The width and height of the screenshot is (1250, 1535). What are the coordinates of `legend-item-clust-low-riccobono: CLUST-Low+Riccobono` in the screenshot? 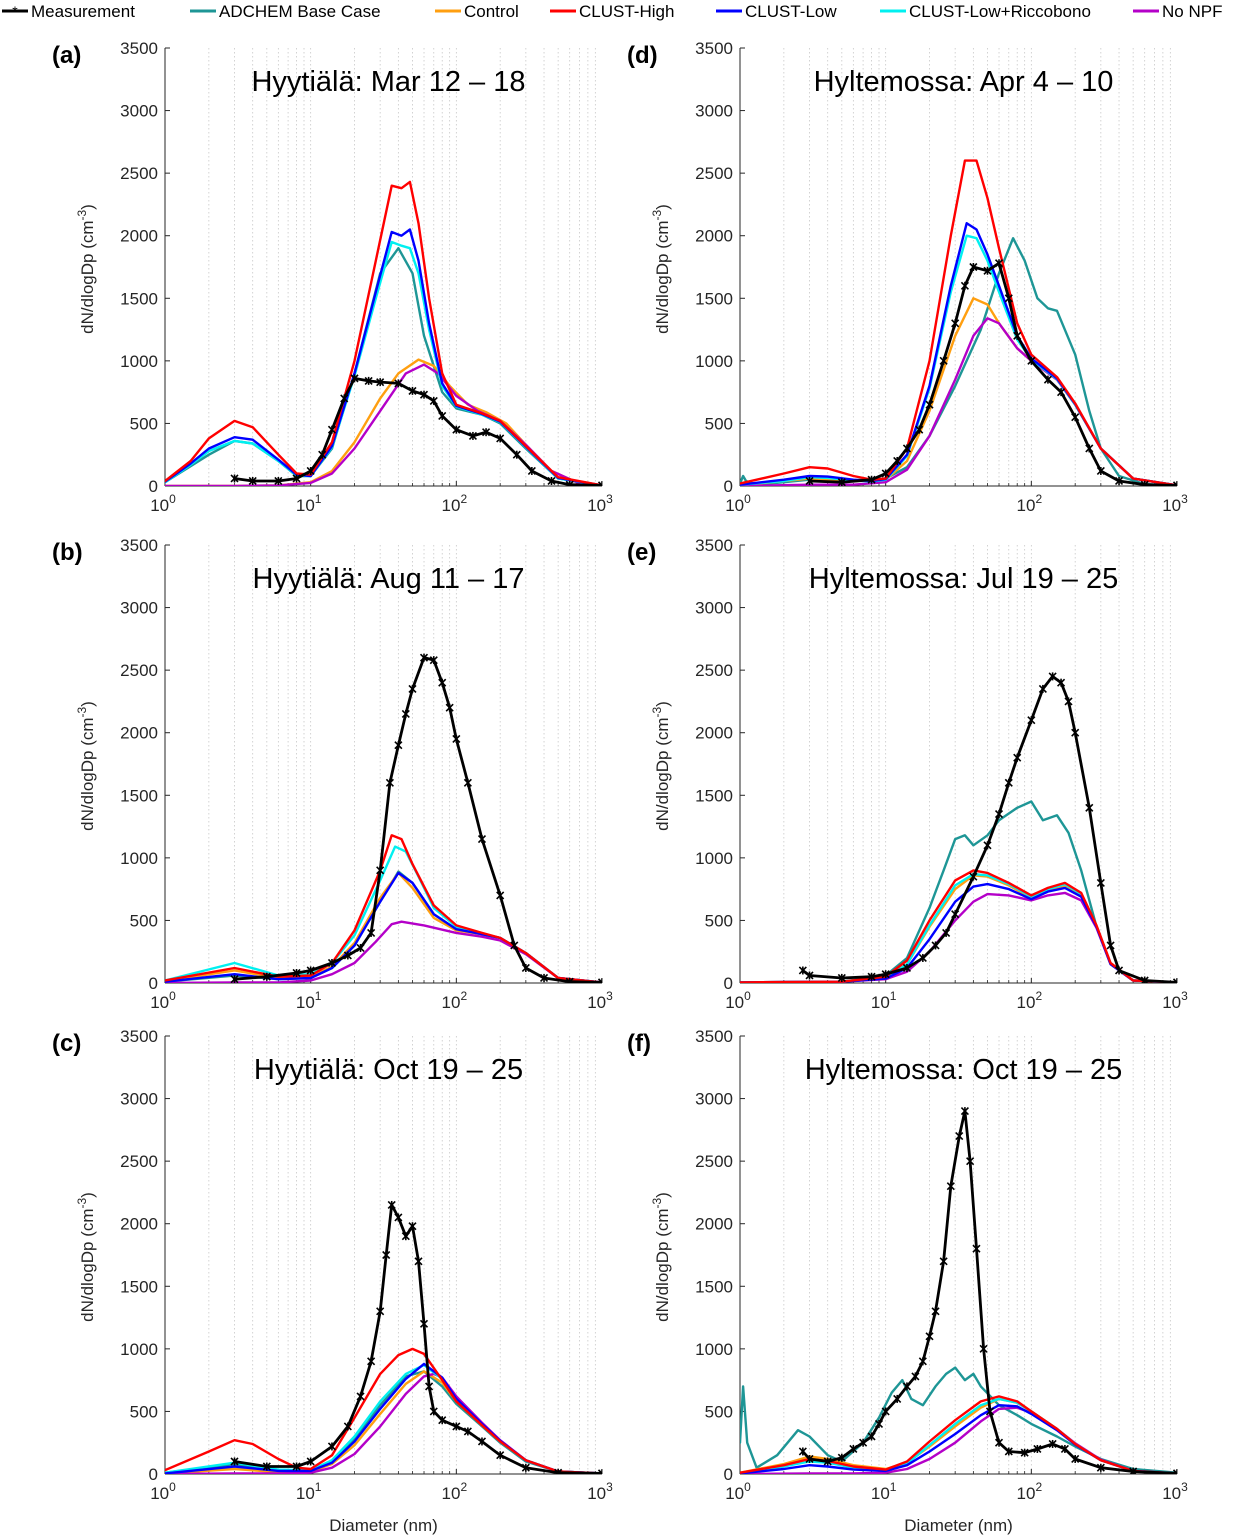 It's located at (985, 11).